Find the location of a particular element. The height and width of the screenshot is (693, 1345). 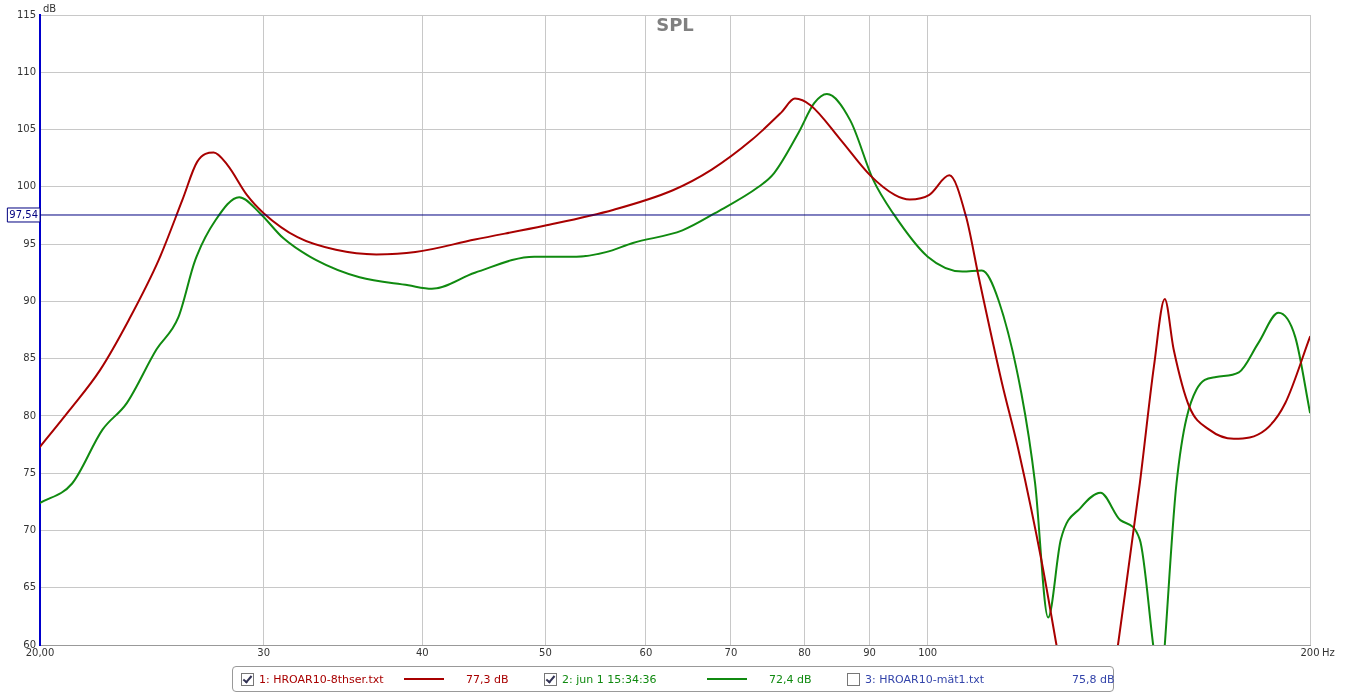

x-tick-label: 30 is located at coordinates (263, 652).